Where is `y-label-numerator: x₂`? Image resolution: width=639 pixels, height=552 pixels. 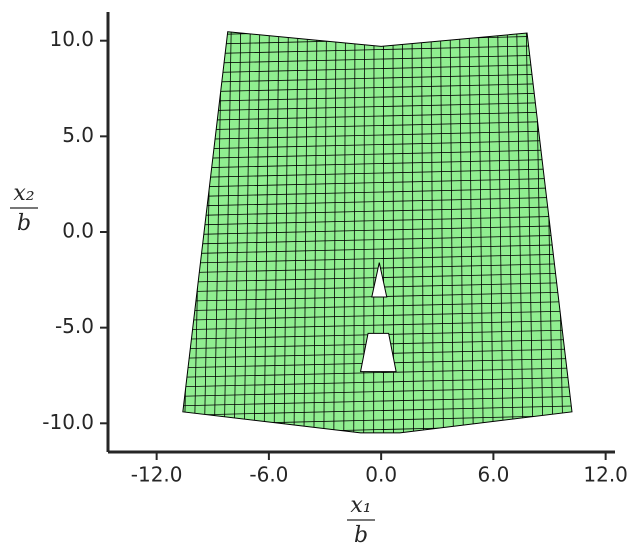 y-label-numerator: x₂ is located at coordinates (23, 193).